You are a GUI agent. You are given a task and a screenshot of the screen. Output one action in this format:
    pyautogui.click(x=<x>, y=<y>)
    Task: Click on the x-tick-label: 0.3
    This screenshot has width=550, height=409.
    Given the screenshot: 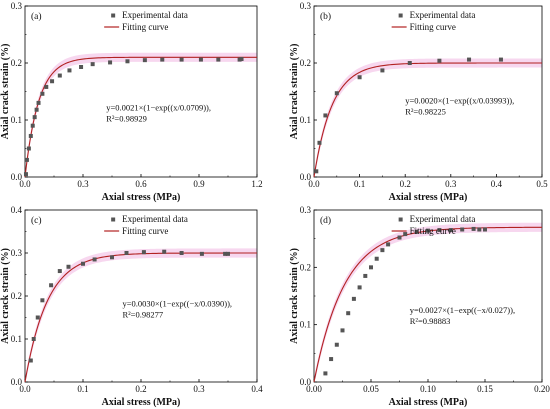 What is the action you would take?
    pyautogui.click(x=83, y=184)
    